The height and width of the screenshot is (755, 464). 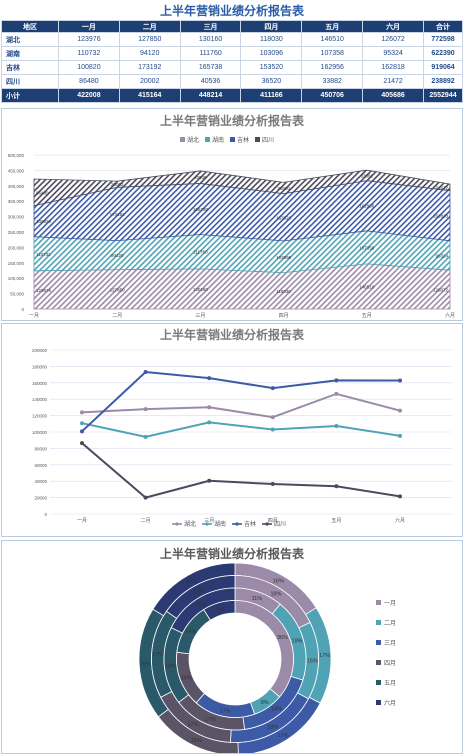 What do you see at coordinates (89, 53) in the screenshot?
I see `table-cell: 110732` at bounding box center [89, 53].